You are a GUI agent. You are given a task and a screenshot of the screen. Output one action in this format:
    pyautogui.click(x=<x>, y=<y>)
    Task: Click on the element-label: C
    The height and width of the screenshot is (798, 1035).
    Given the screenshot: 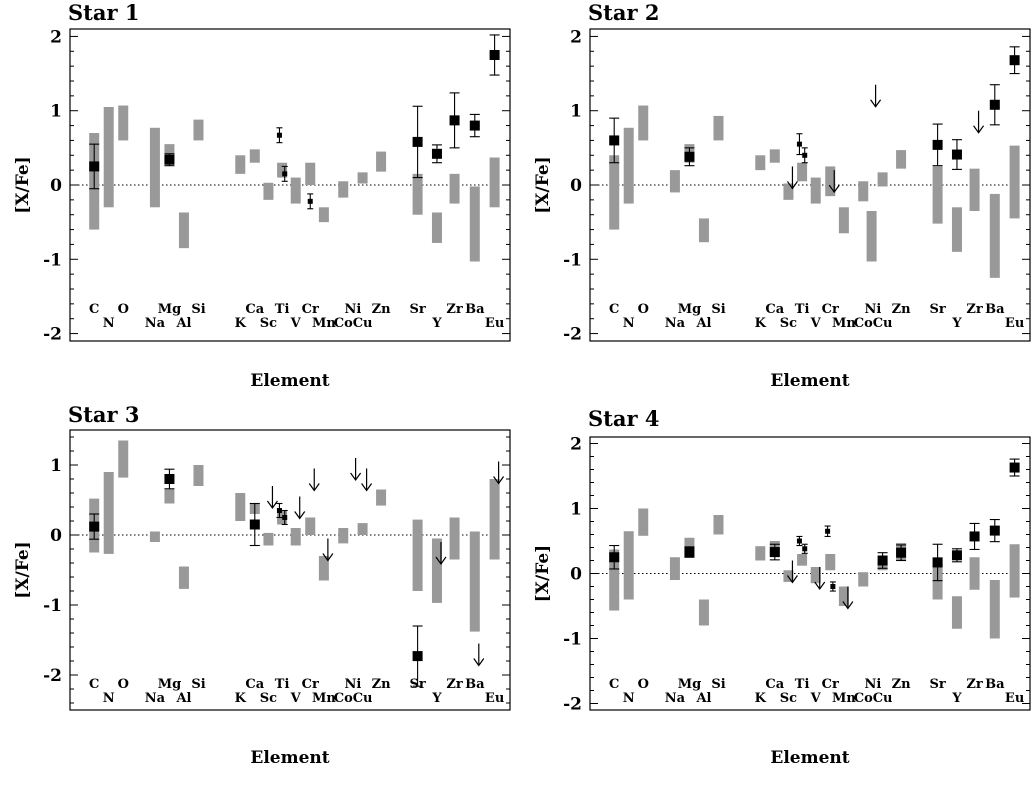 What is the action you would take?
    pyautogui.click(x=94, y=684)
    